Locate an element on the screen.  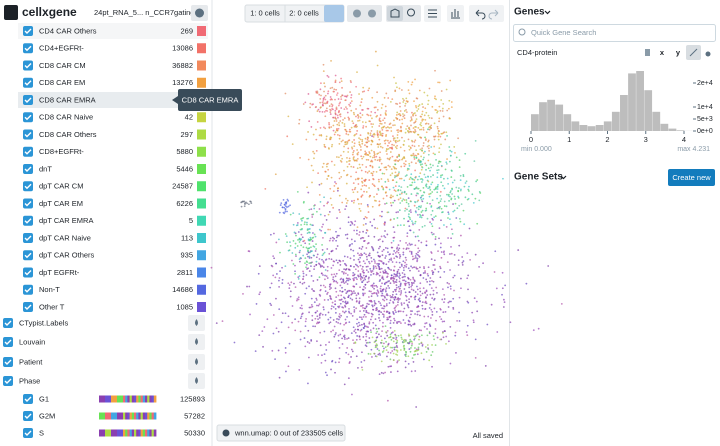
color-button is located at coordinates (708, 54).